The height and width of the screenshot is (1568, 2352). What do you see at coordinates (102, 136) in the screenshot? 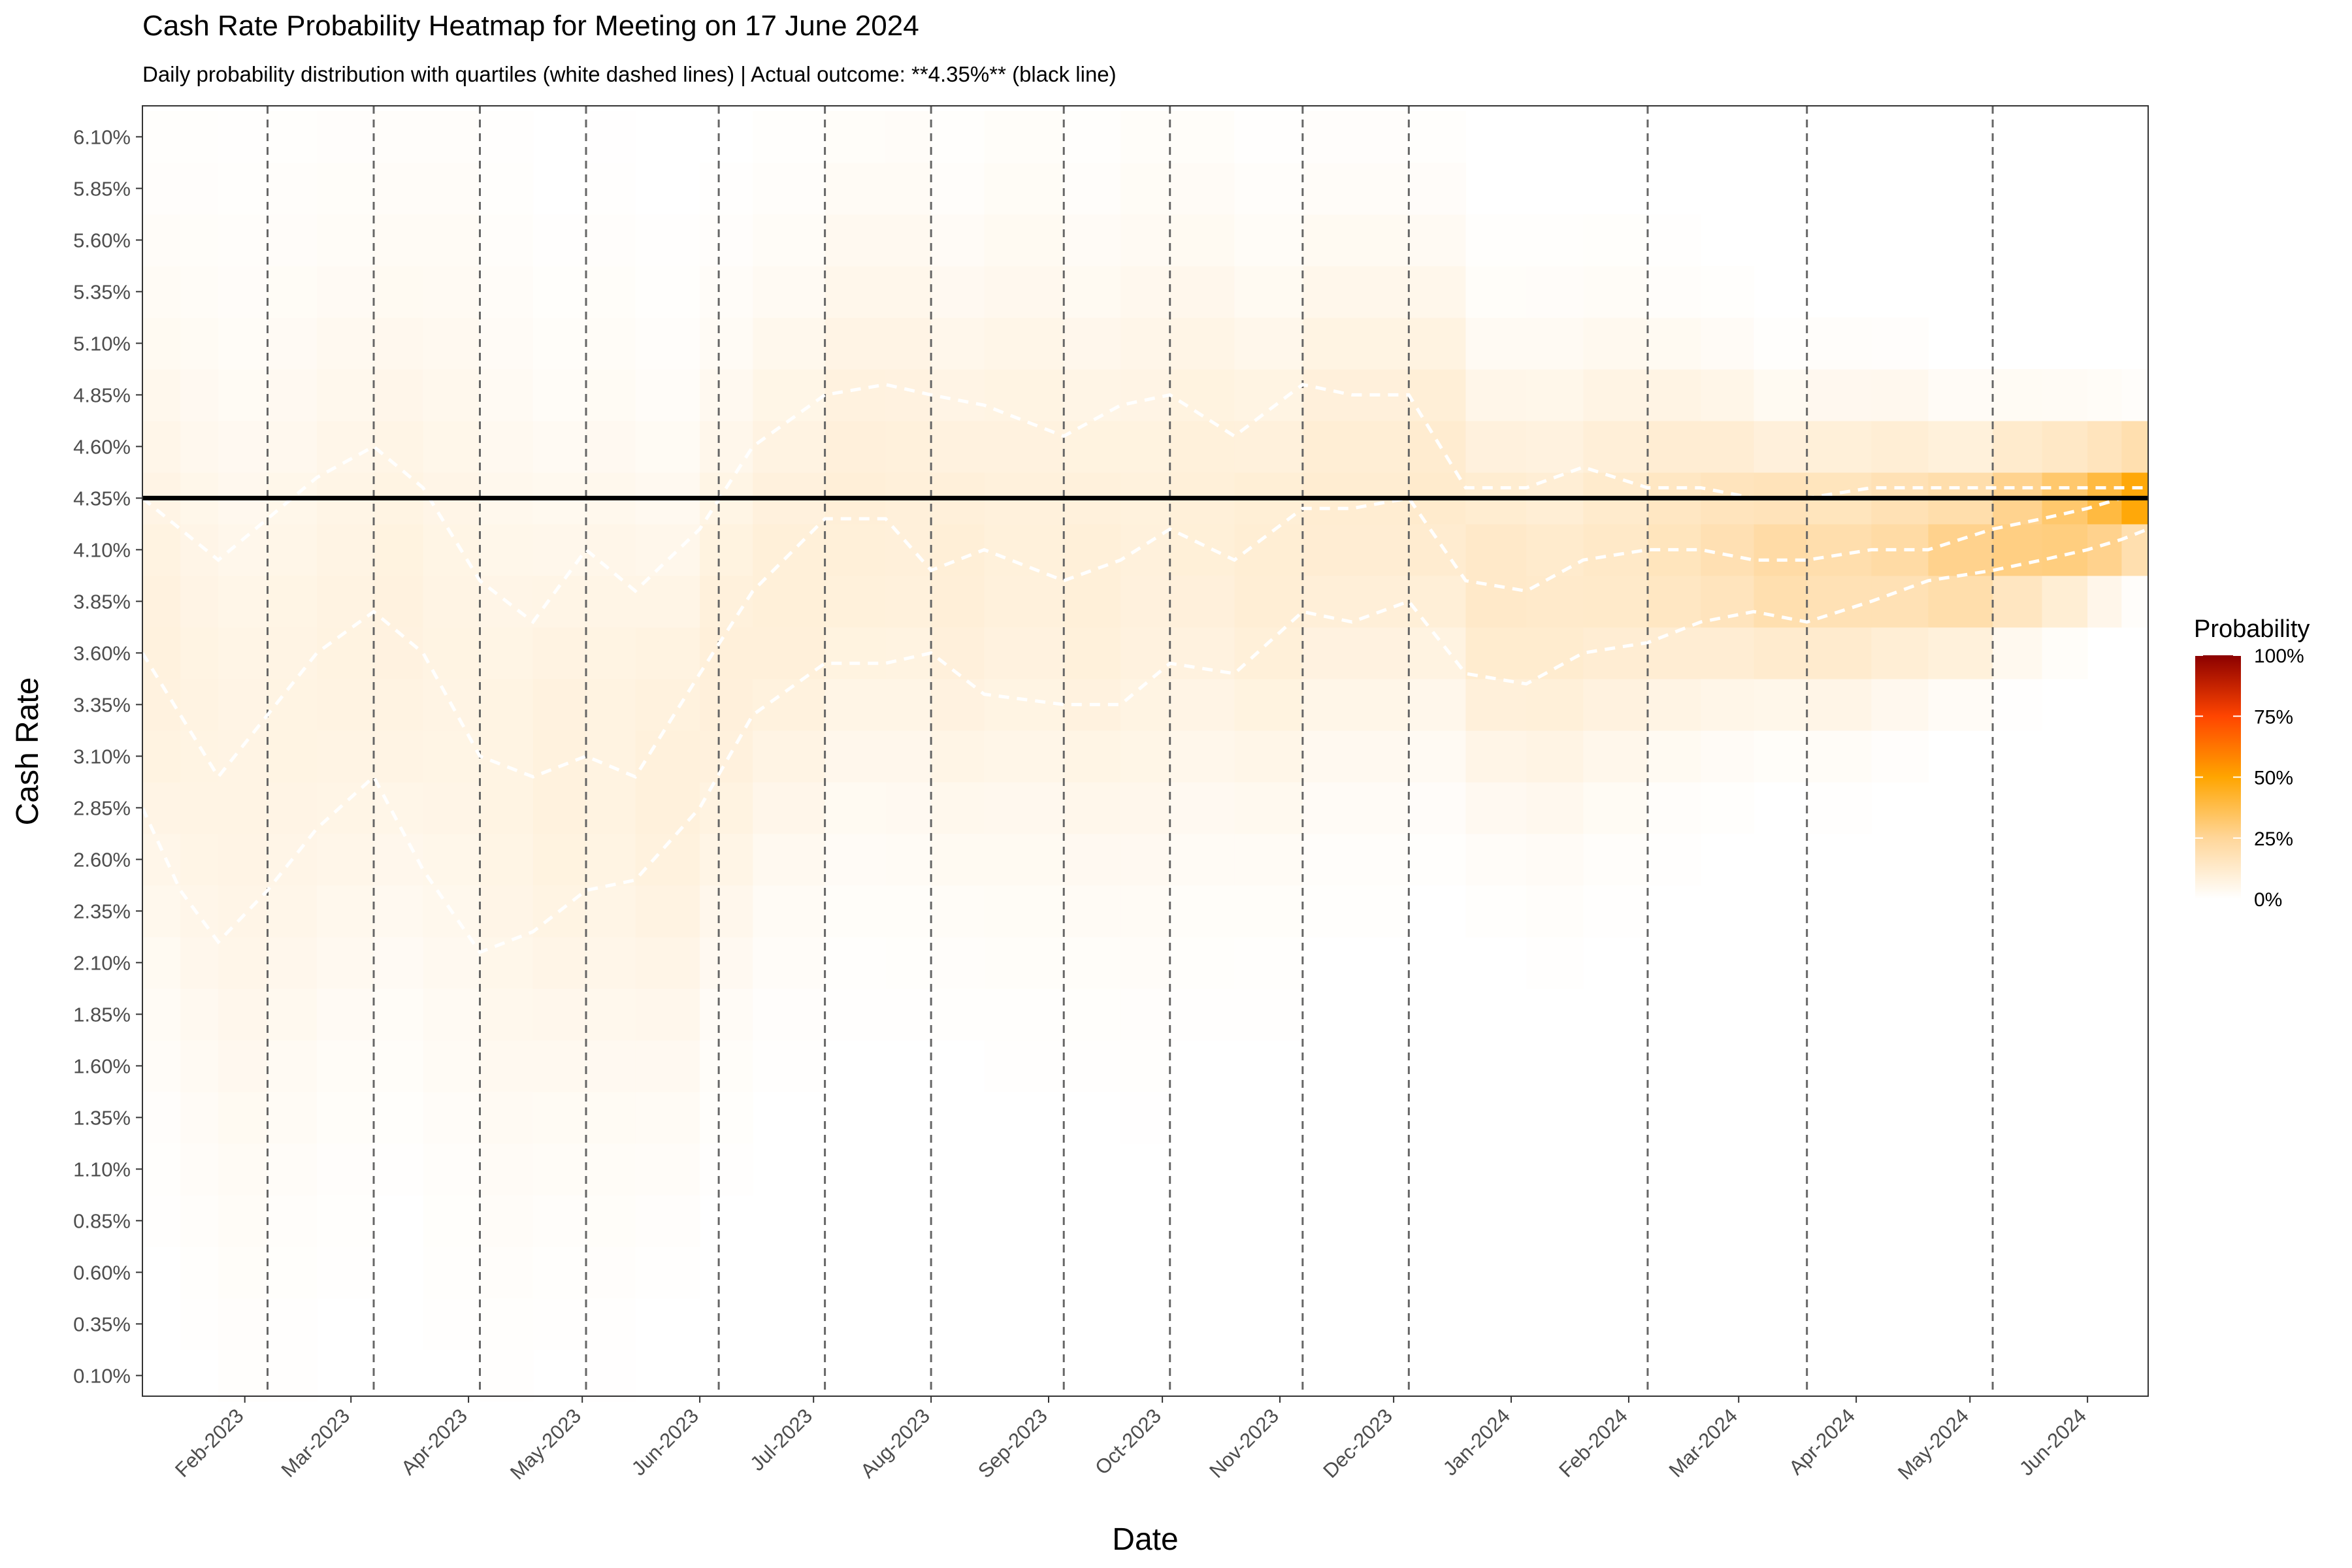
I see `y-tick-label: 6.10%` at bounding box center [102, 136].